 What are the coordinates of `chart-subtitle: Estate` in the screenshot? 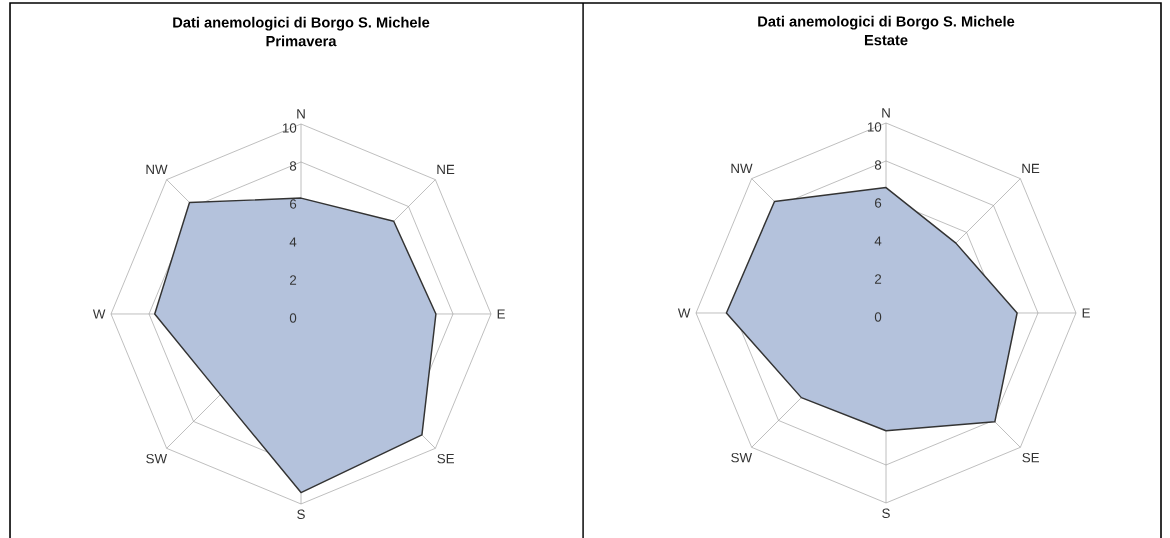 It's located at (886, 40).